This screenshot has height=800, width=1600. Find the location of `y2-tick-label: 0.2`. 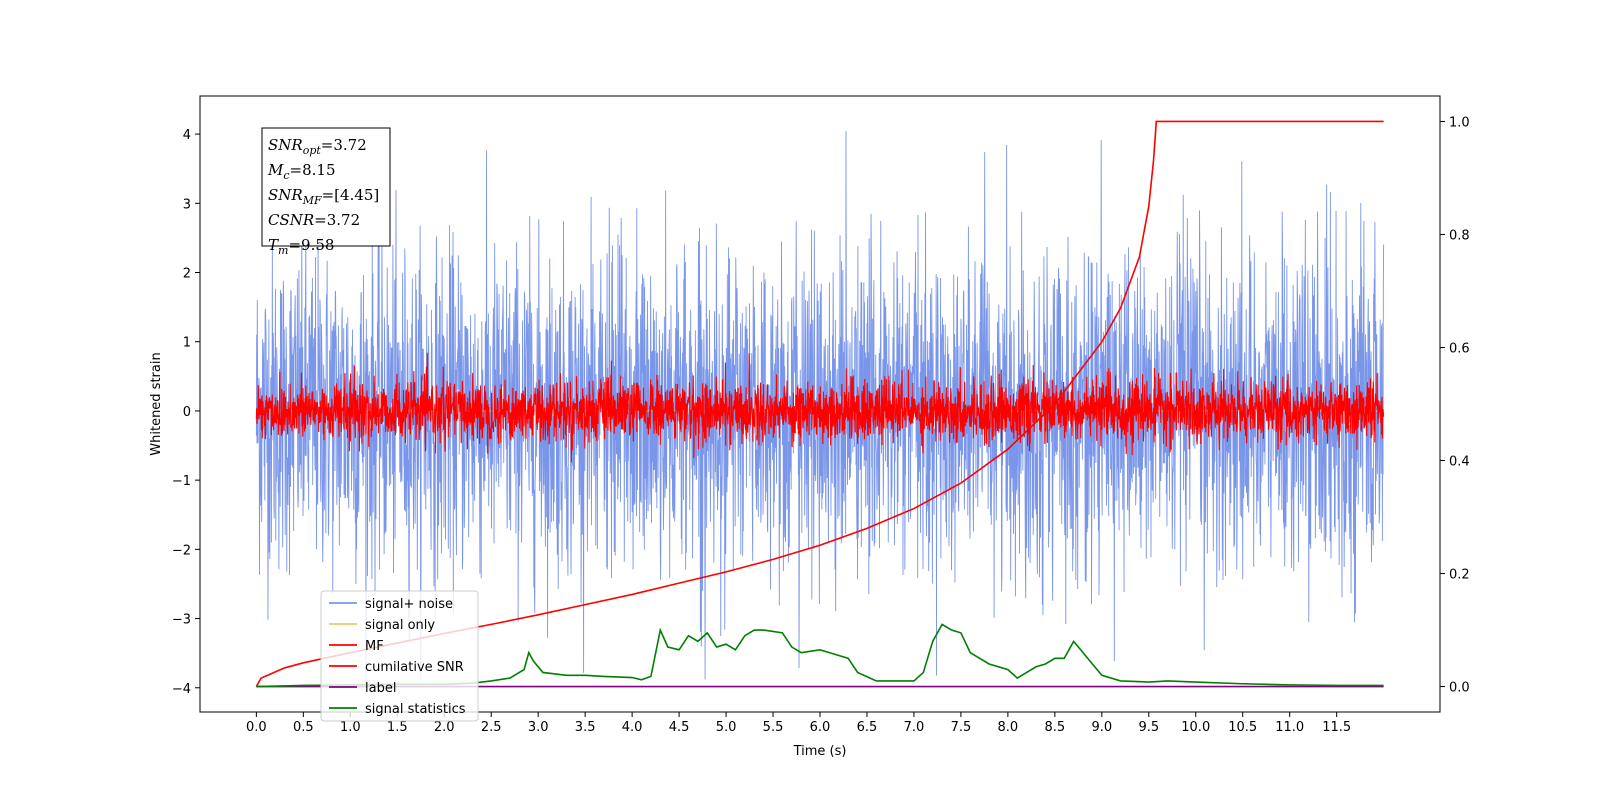

y2-tick-label: 0.2 is located at coordinates (1459, 575).